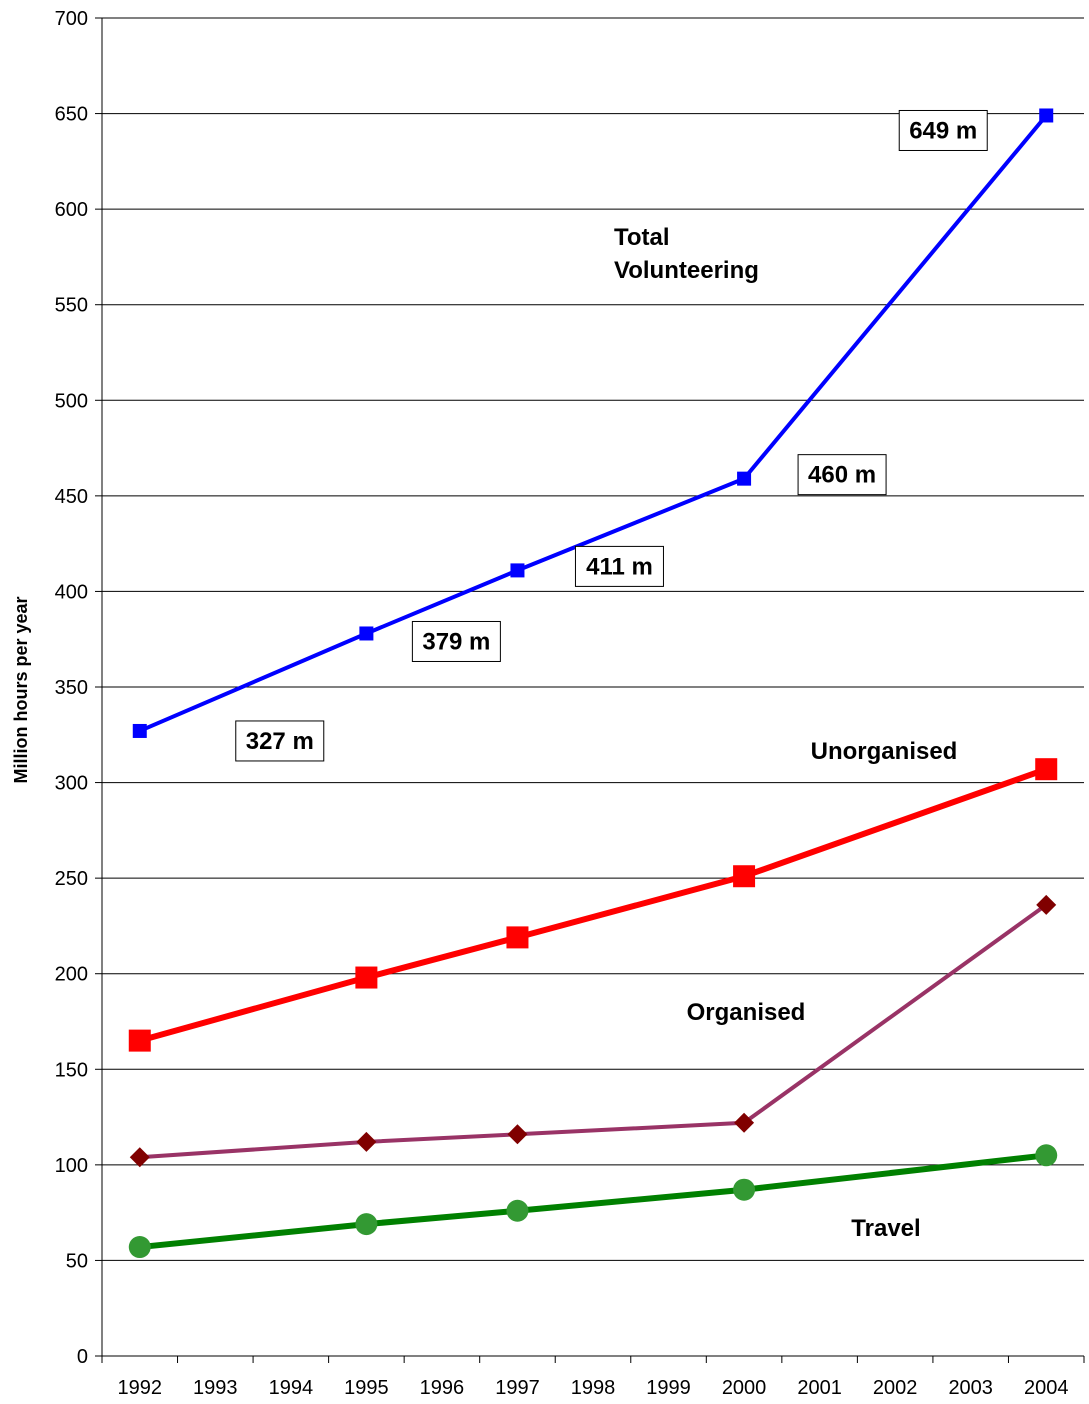 This screenshot has height=1404, width=1089. Describe the element at coordinates (71, 401) in the screenshot. I see `y-tick-label: 500` at that location.